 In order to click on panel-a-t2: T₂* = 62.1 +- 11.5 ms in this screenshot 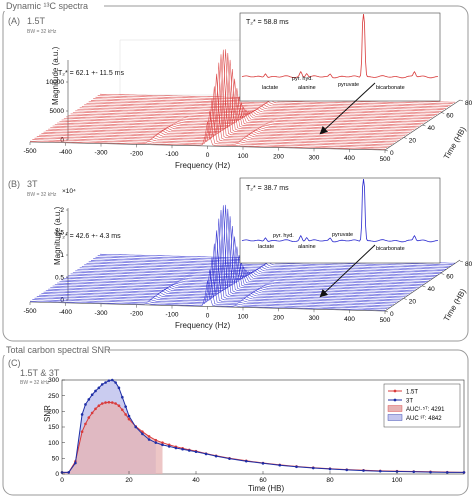, I will do `click(91, 73)`.